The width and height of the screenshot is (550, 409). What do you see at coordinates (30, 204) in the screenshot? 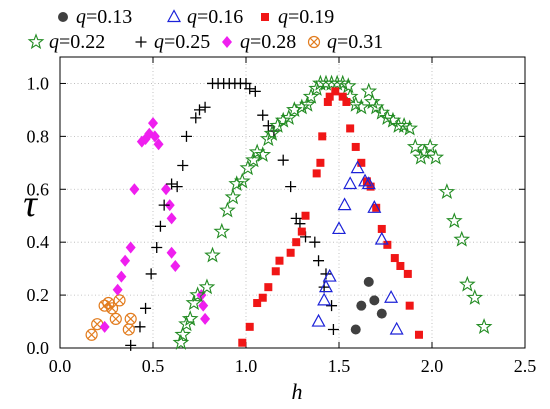
I see `y-axis-label: τ` at bounding box center [30, 204].